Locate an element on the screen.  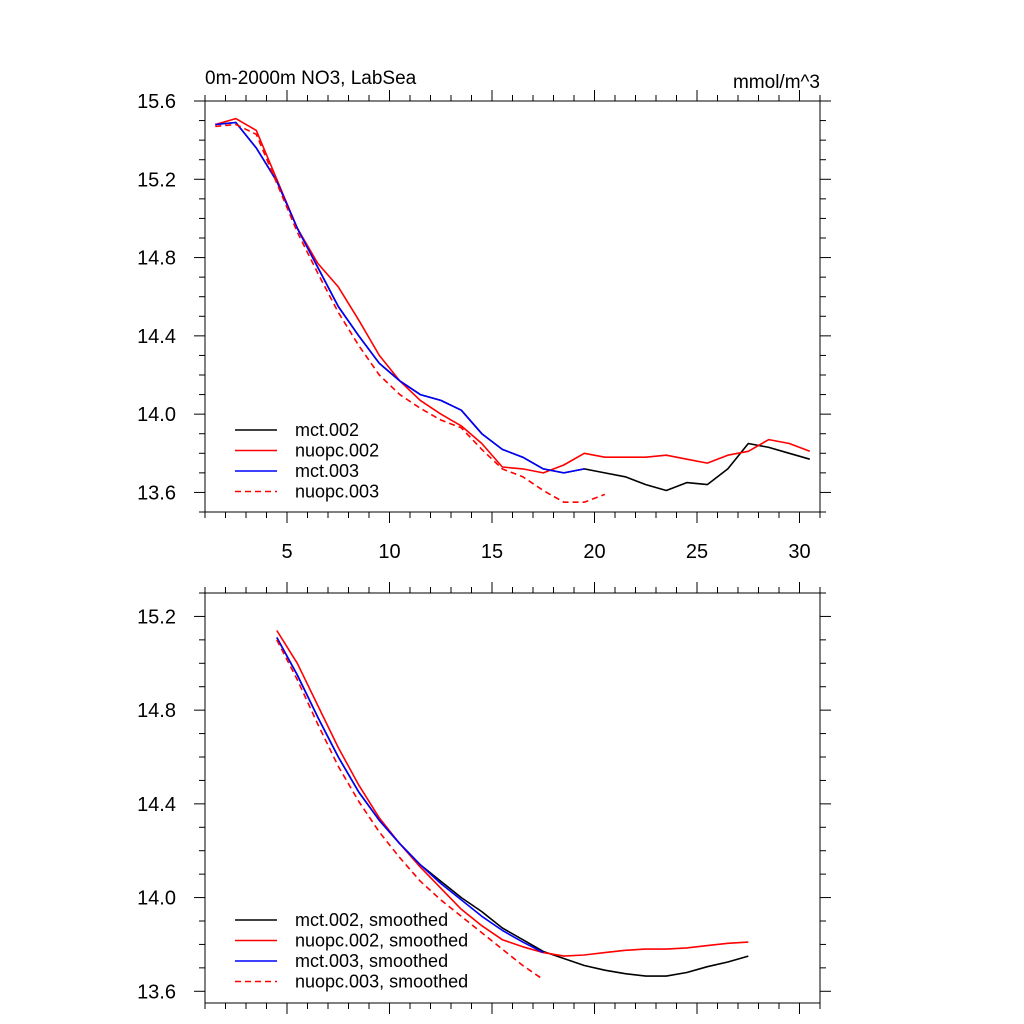
x-tick-label: 30 is located at coordinates (799, 552).